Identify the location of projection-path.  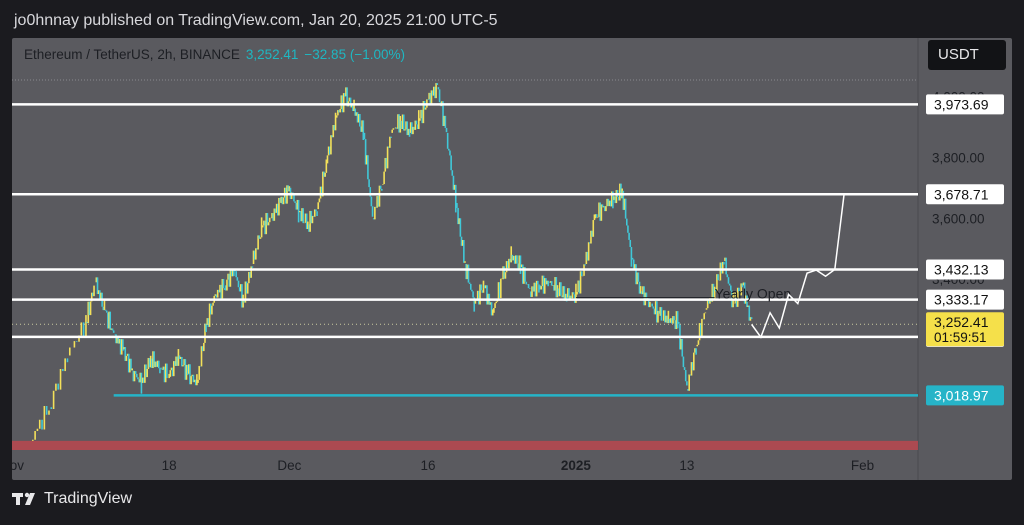
(797, 266).